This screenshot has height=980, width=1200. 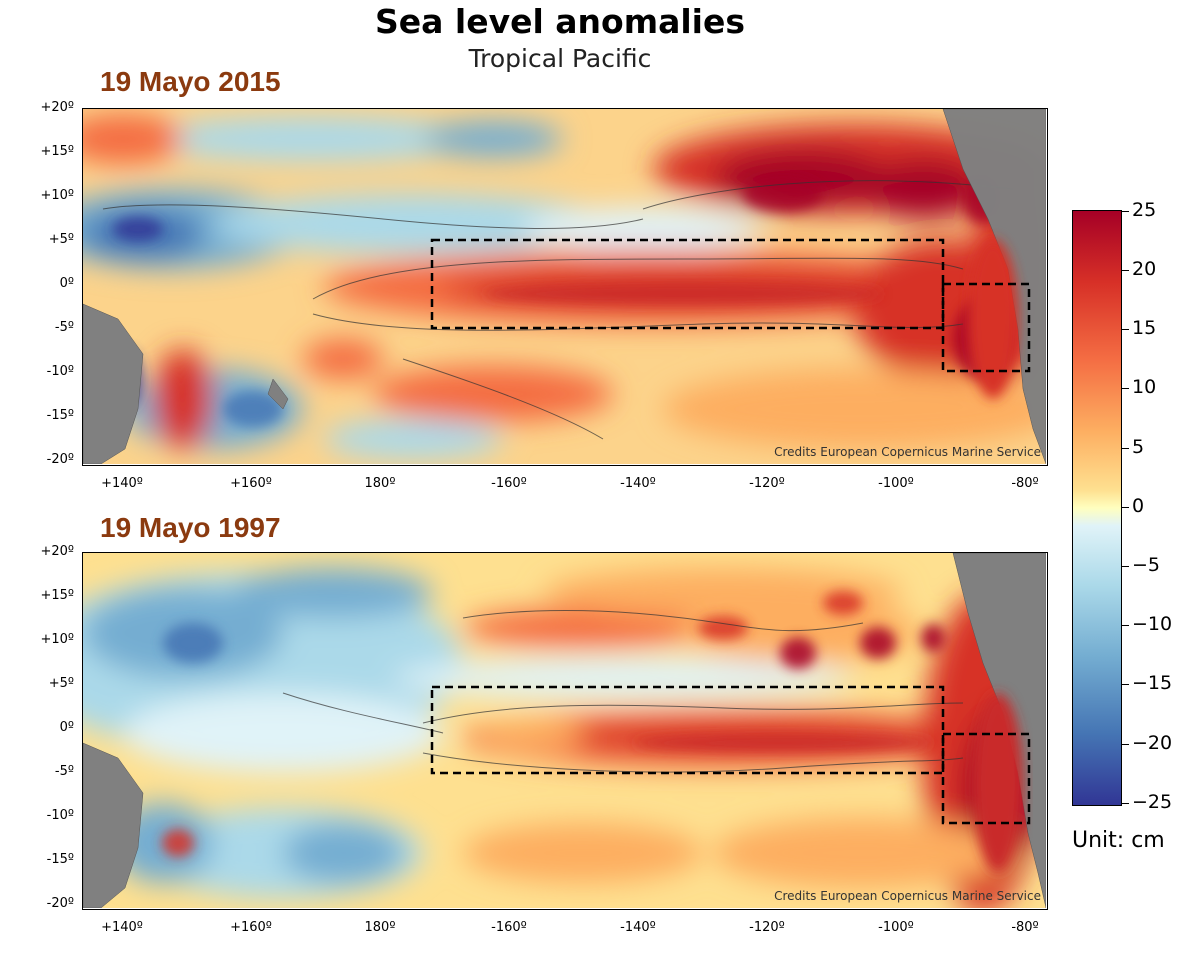 What do you see at coordinates (1138, 447) in the screenshot?
I see `colorbar-label: 5` at bounding box center [1138, 447].